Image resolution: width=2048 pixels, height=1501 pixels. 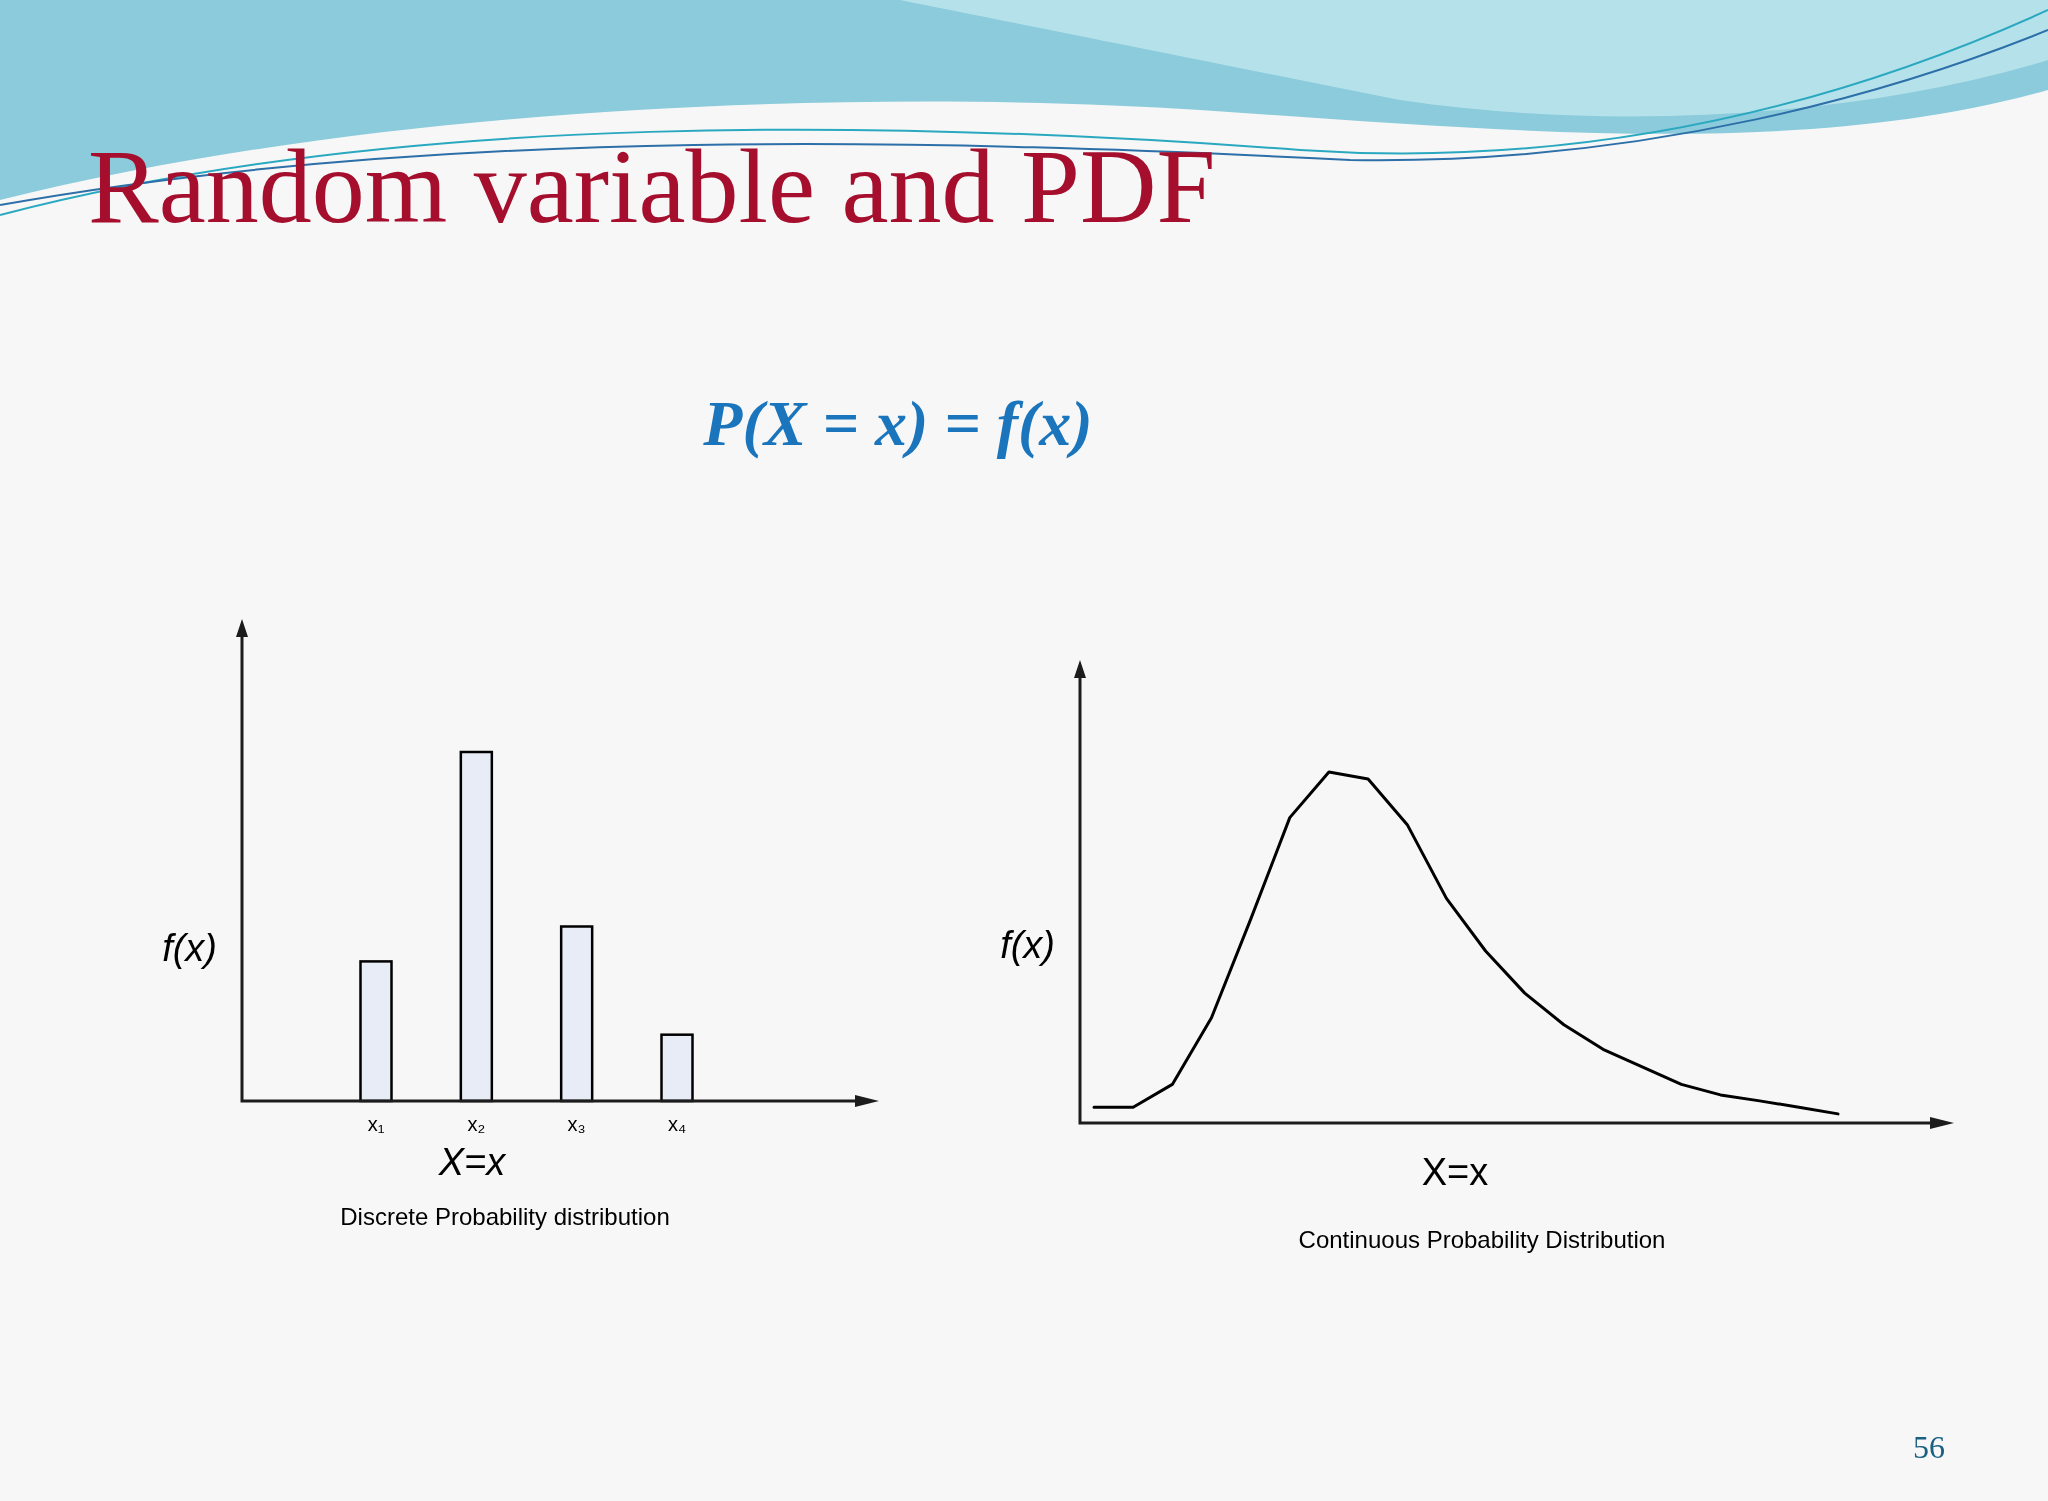 What do you see at coordinates (505, 1216) in the screenshot?
I see `text: Discrete Probability distribution` at bounding box center [505, 1216].